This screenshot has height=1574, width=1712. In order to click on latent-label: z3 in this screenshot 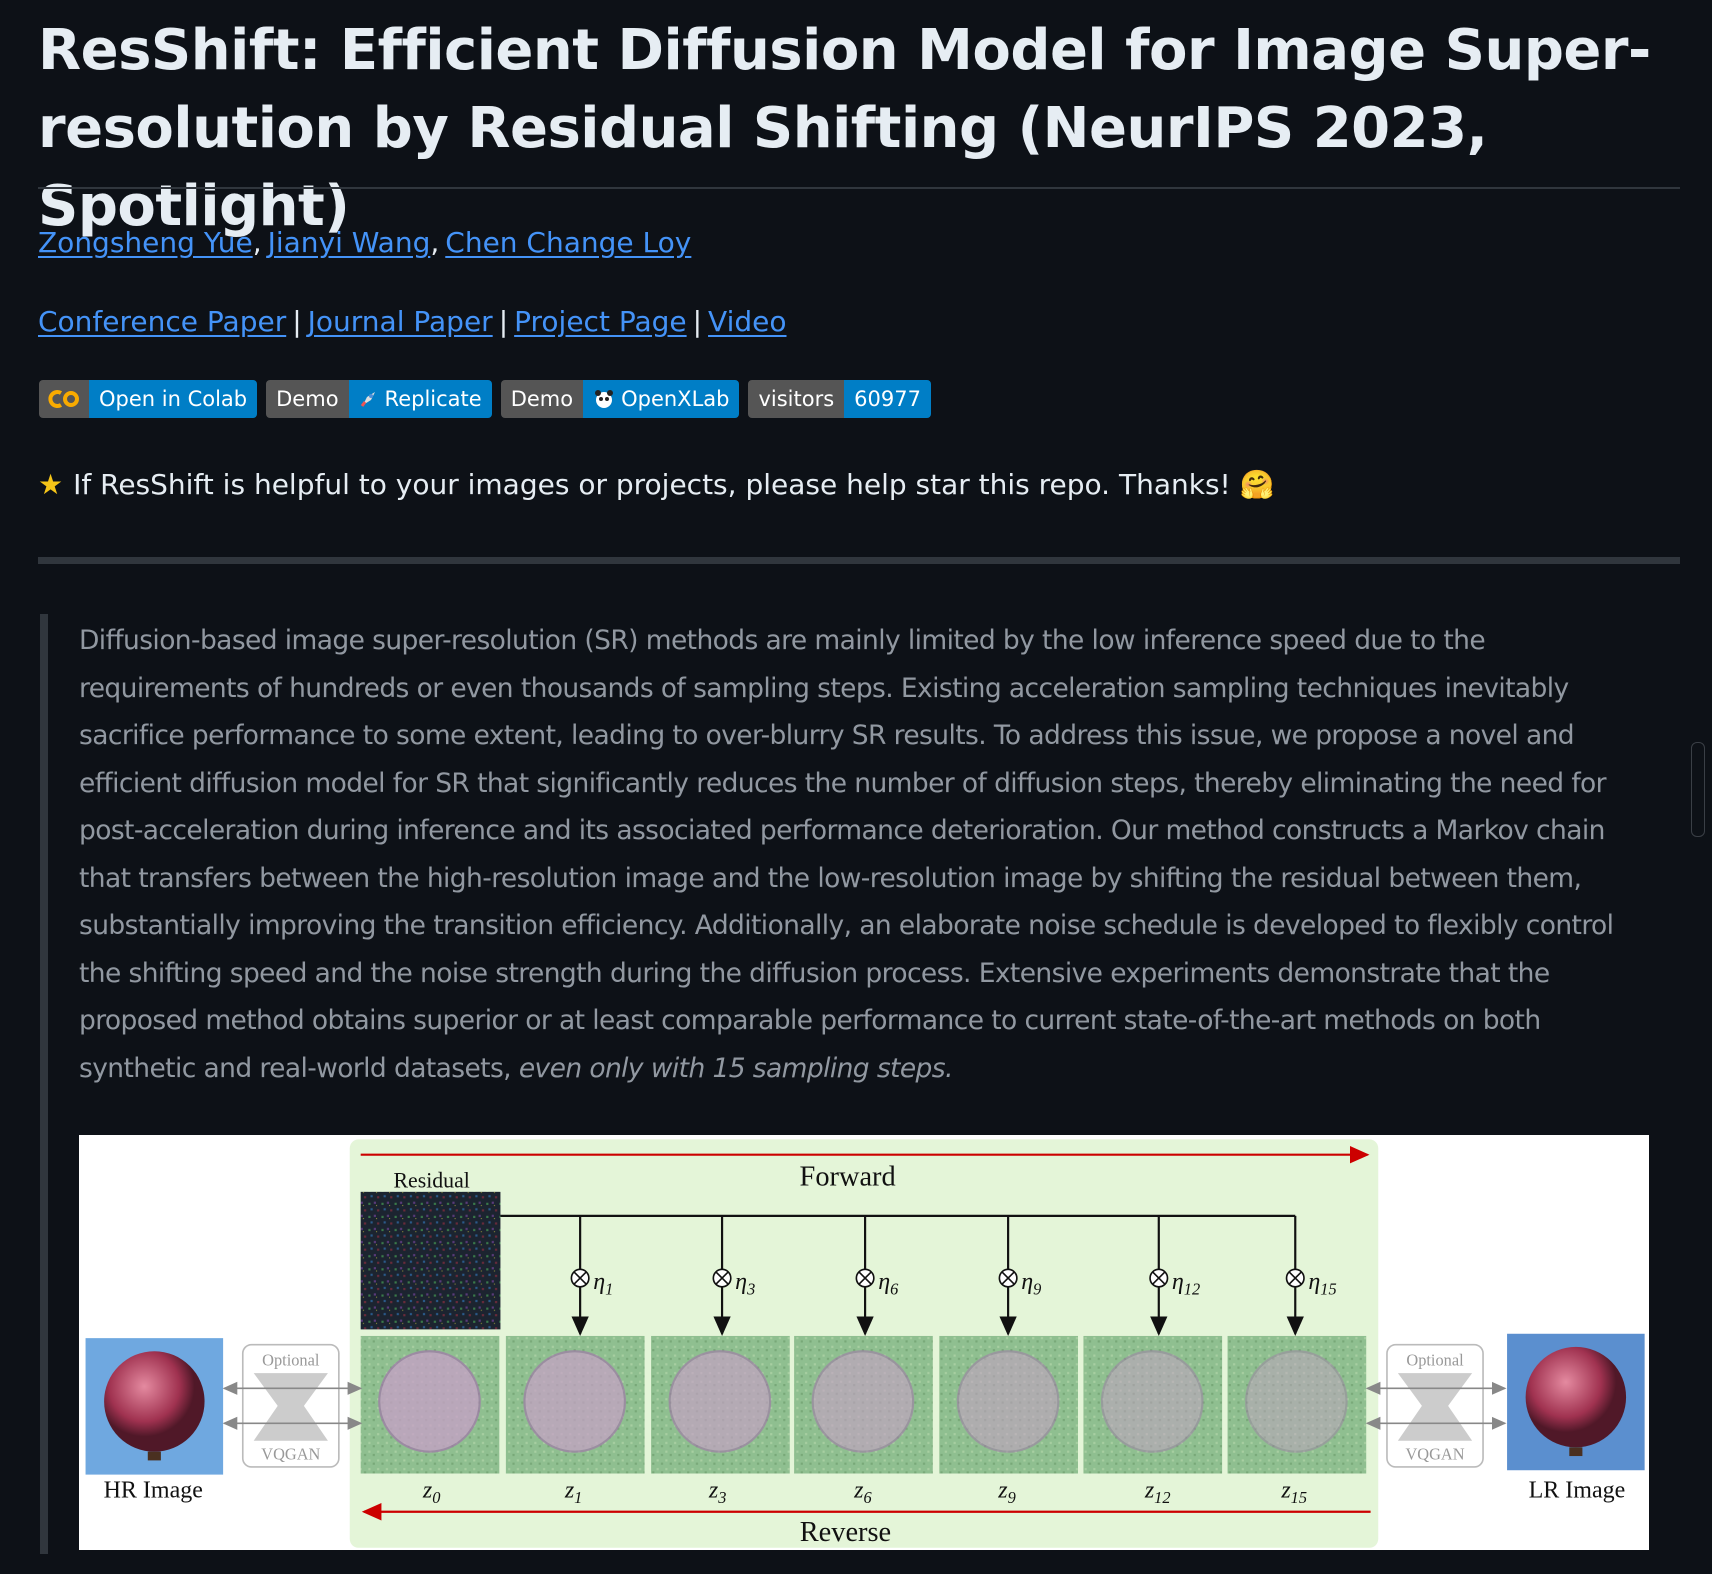, I will do `click(717, 1492)`.